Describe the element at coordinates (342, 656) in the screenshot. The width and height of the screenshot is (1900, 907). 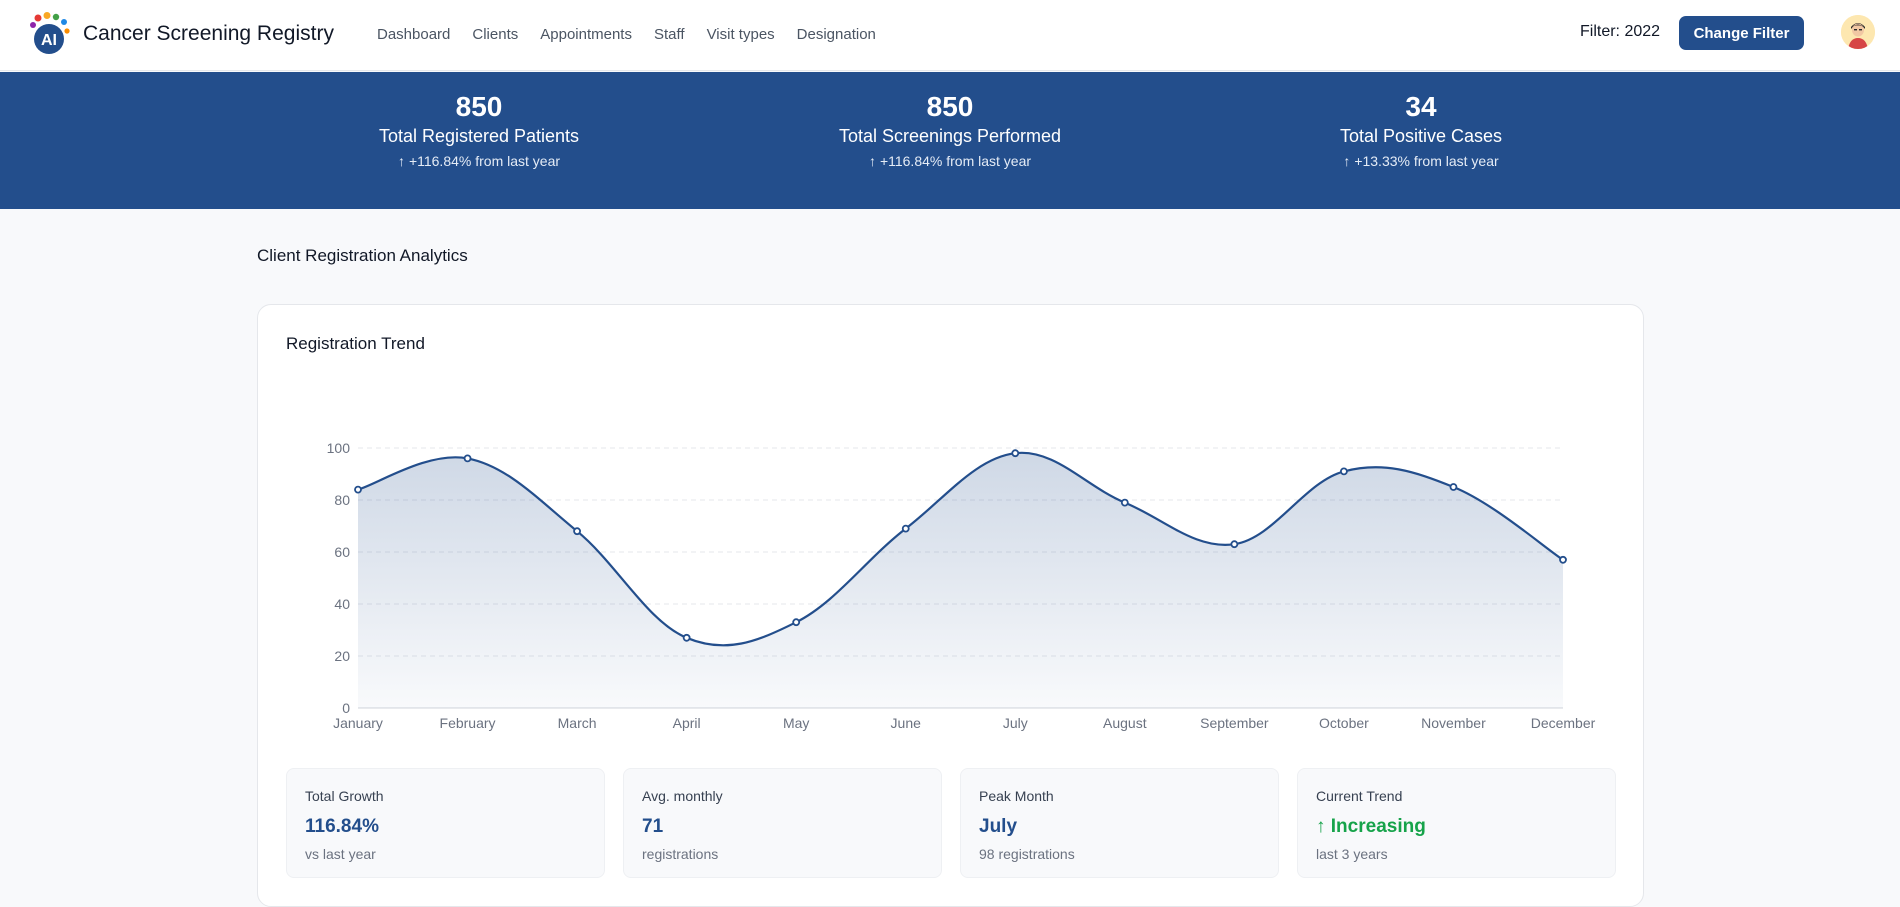
I see `y-tick-label: 20` at that location.